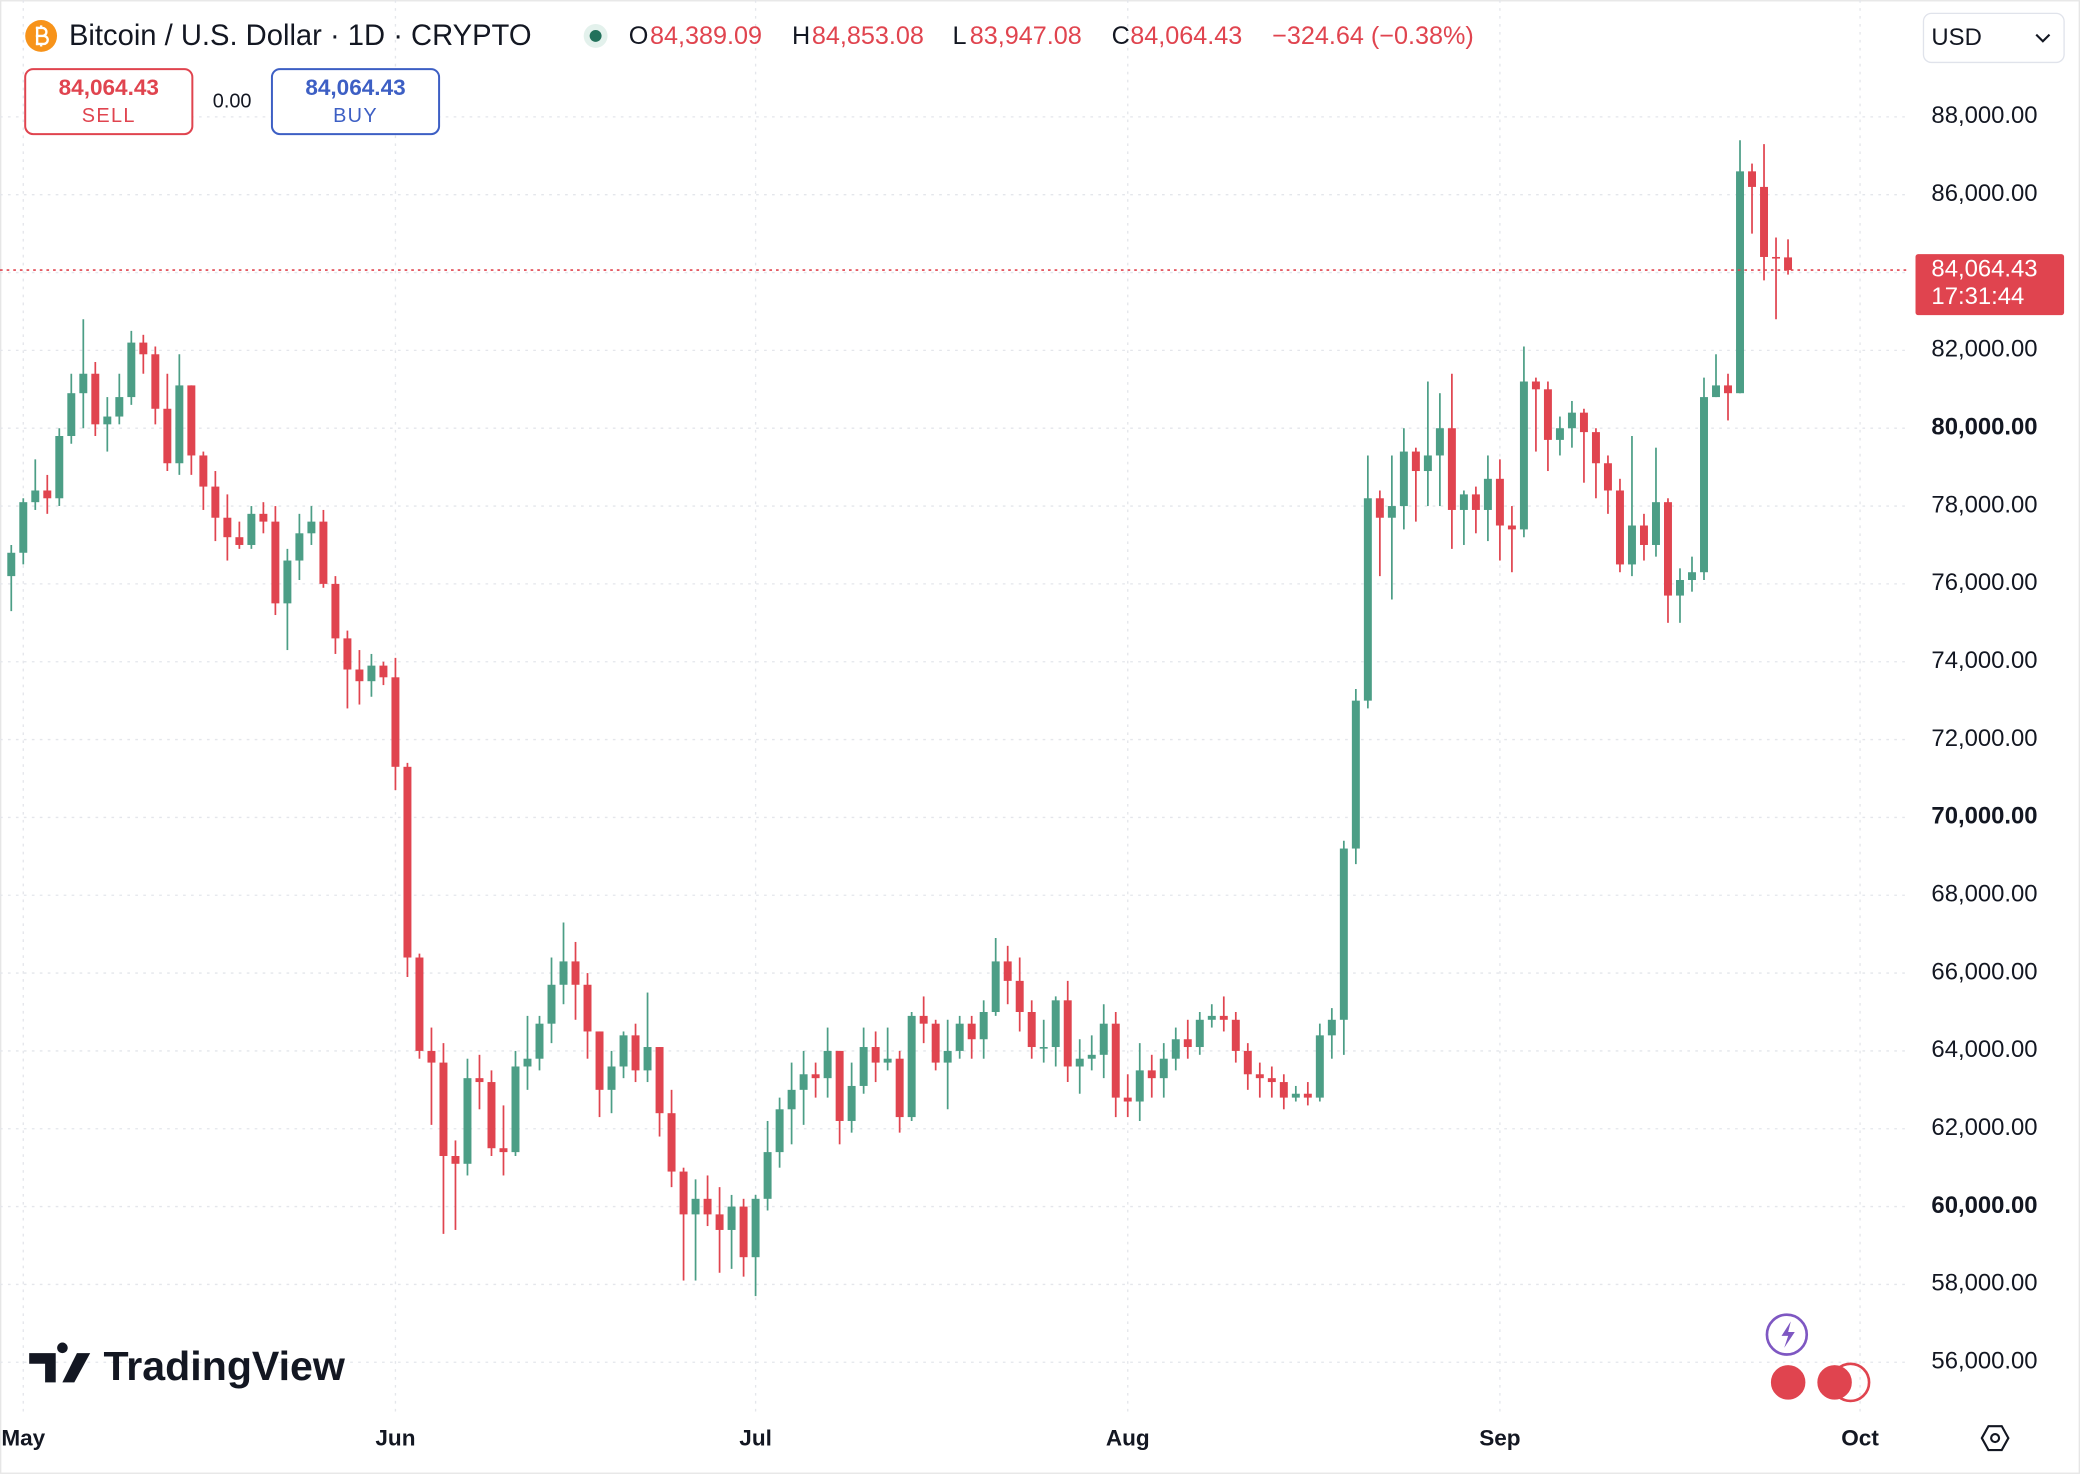  I want to click on y-tick-label: 62,000.00, so click(1984, 1127).